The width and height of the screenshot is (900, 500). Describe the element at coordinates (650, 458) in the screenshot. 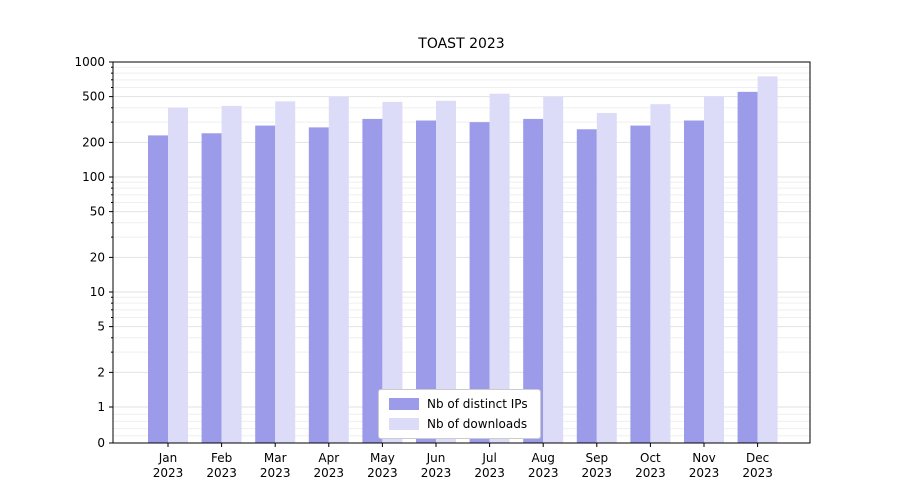

I see `x-axis-tick-label-month: Oct` at that location.